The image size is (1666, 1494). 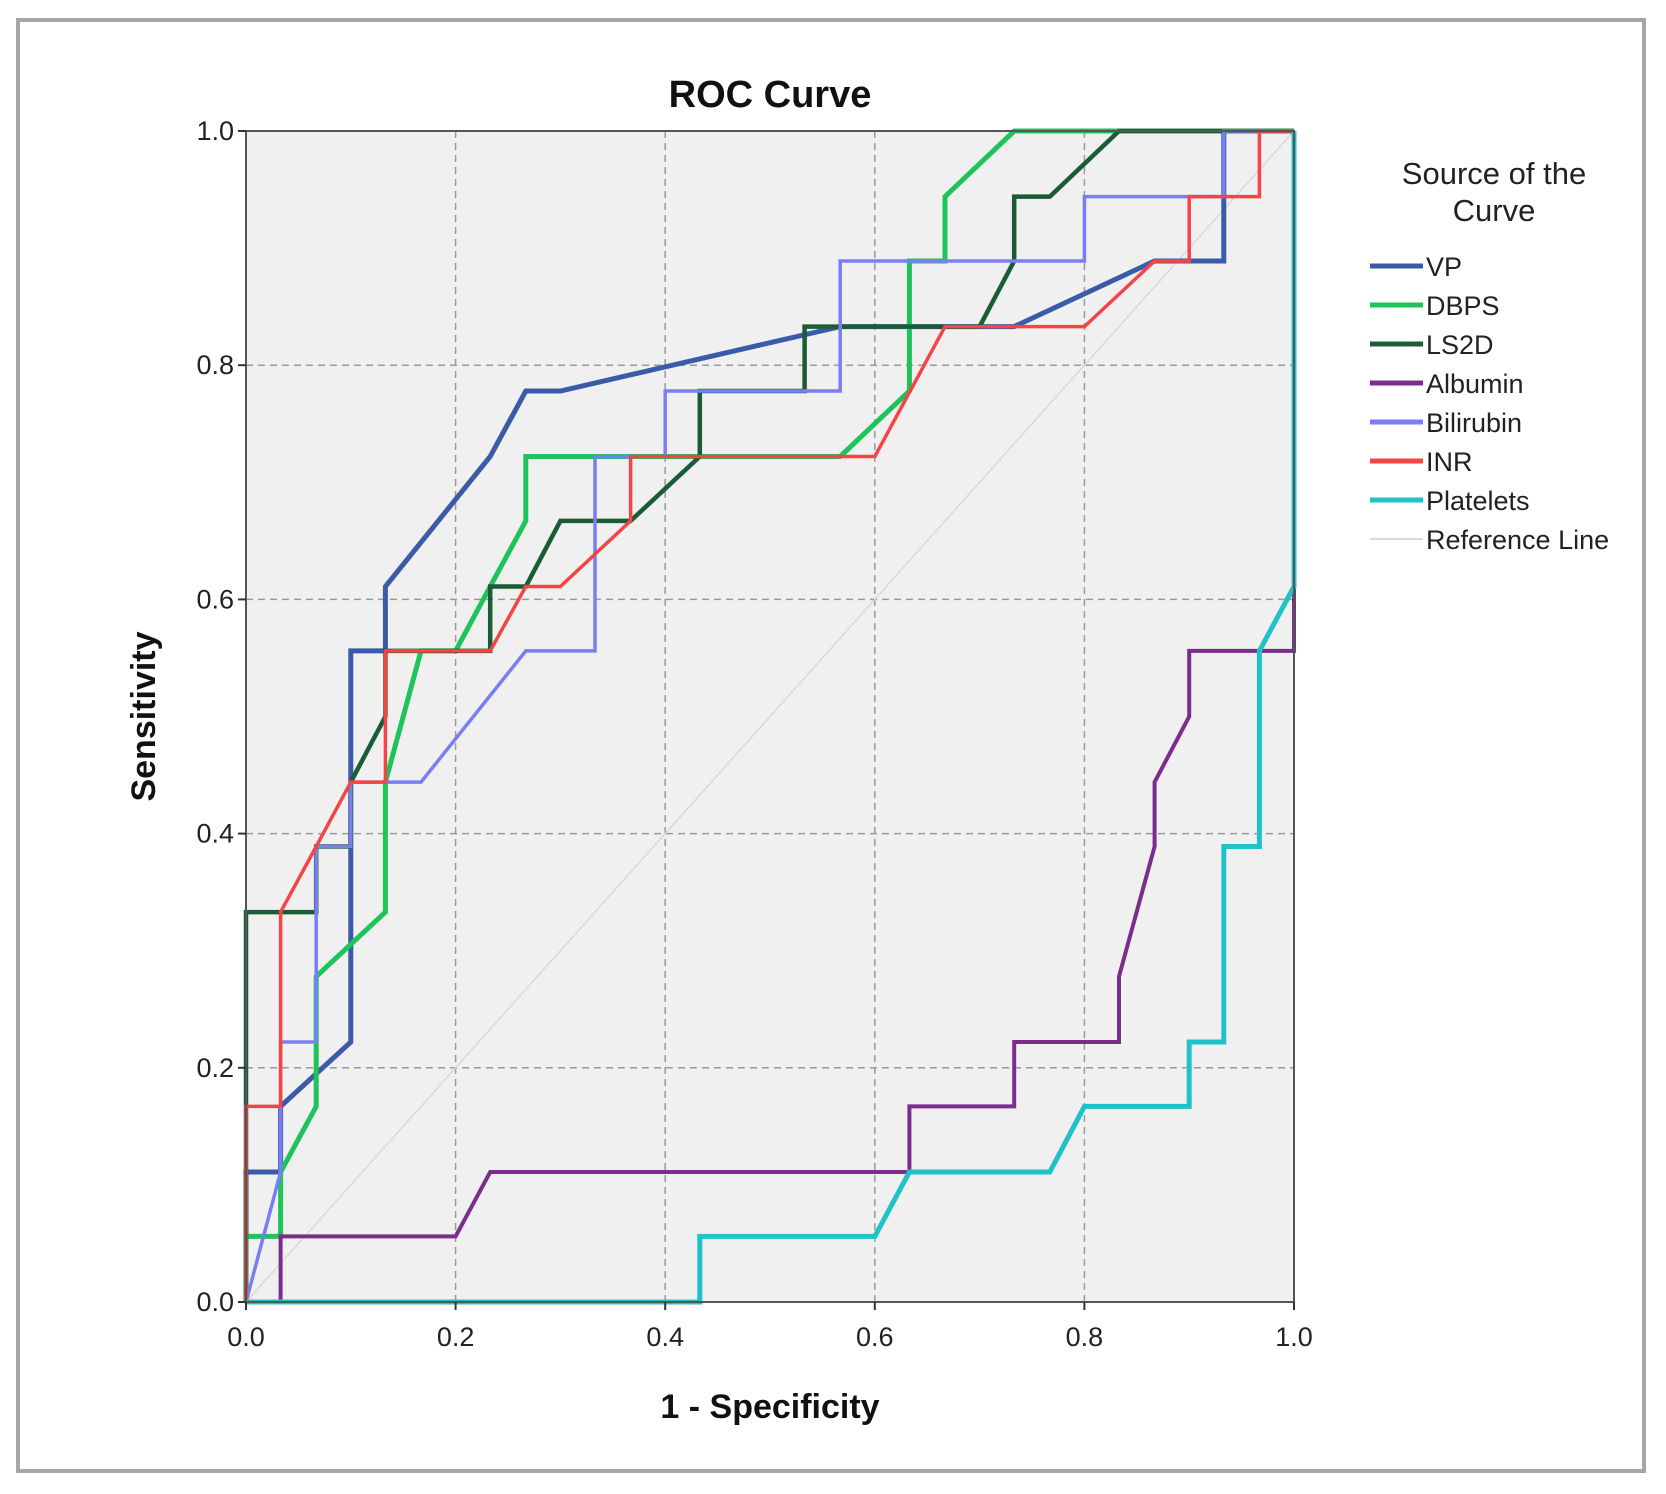 What do you see at coordinates (1294, 1337) in the screenshot?
I see `x-tick-label: 1.0` at bounding box center [1294, 1337].